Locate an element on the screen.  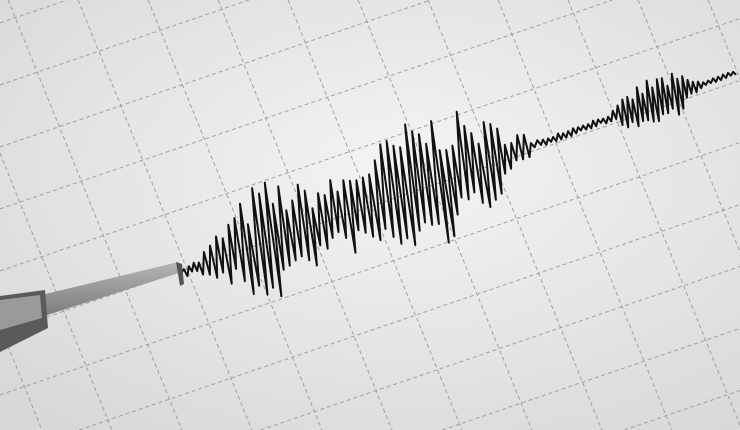
seismograph-stylus-icon is located at coordinates (92, 307).